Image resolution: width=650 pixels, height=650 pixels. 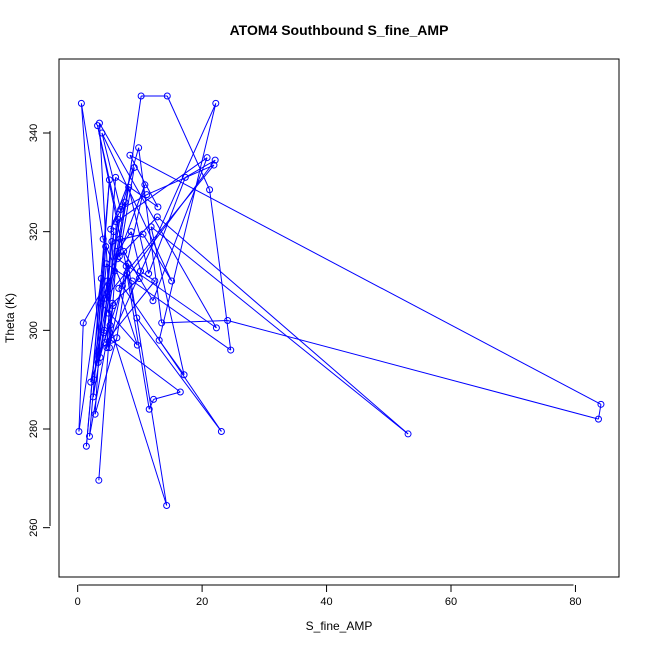 I want to click on x-tick-label: 60, so click(x=451, y=602).